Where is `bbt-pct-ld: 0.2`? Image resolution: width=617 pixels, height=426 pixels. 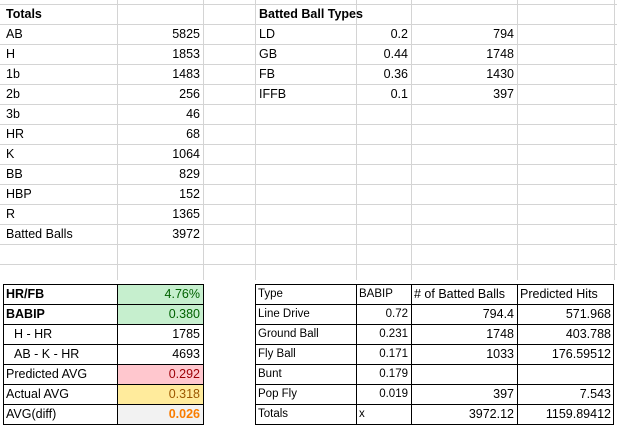 bbt-pct-ld: 0.2 is located at coordinates (399, 34).